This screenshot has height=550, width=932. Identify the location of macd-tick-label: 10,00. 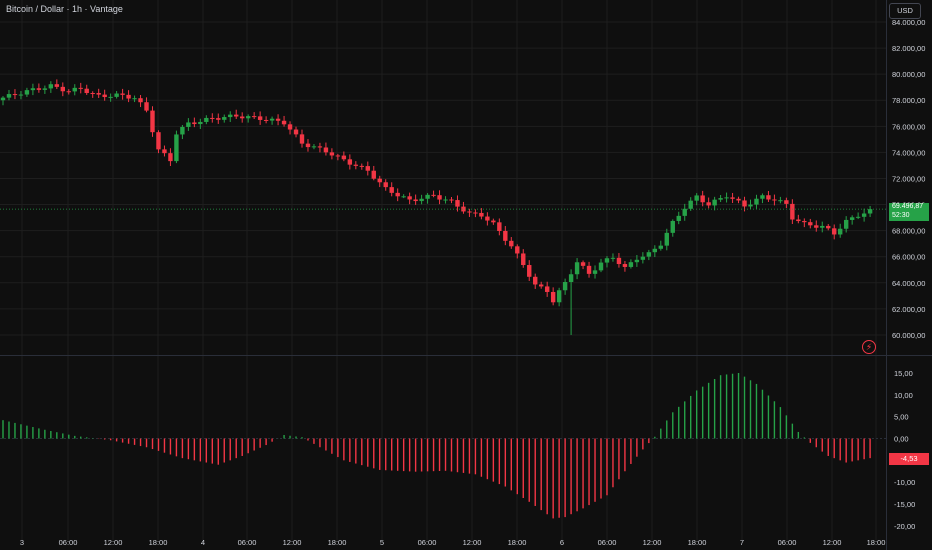
(903, 395).